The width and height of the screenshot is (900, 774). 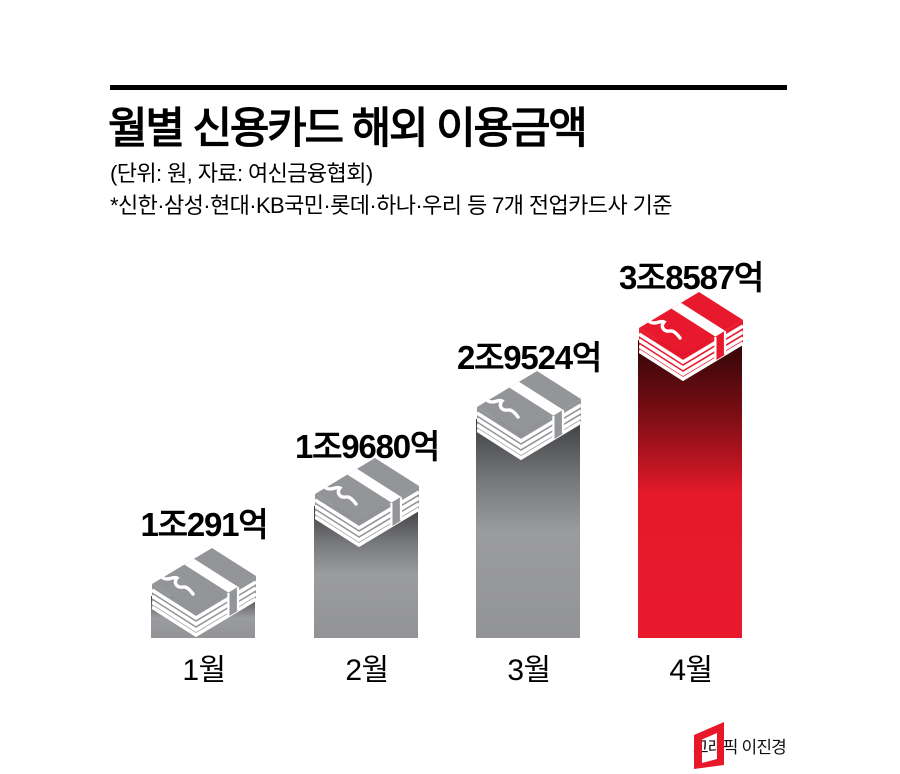 I want to click on bar-category-label: 1월, so click(x=204, y=670).